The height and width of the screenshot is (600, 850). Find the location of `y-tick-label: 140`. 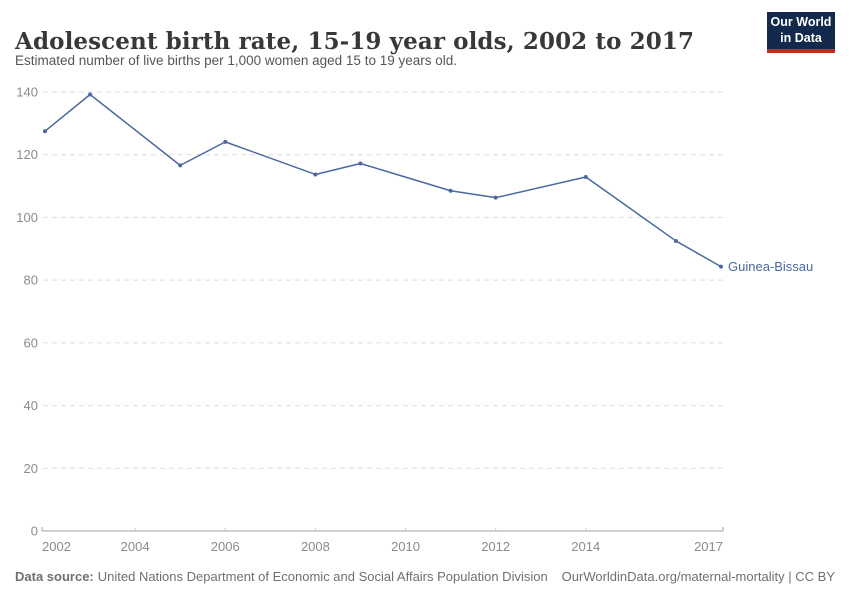

y-tick-label: 140 is located at coordinates (27, 92).